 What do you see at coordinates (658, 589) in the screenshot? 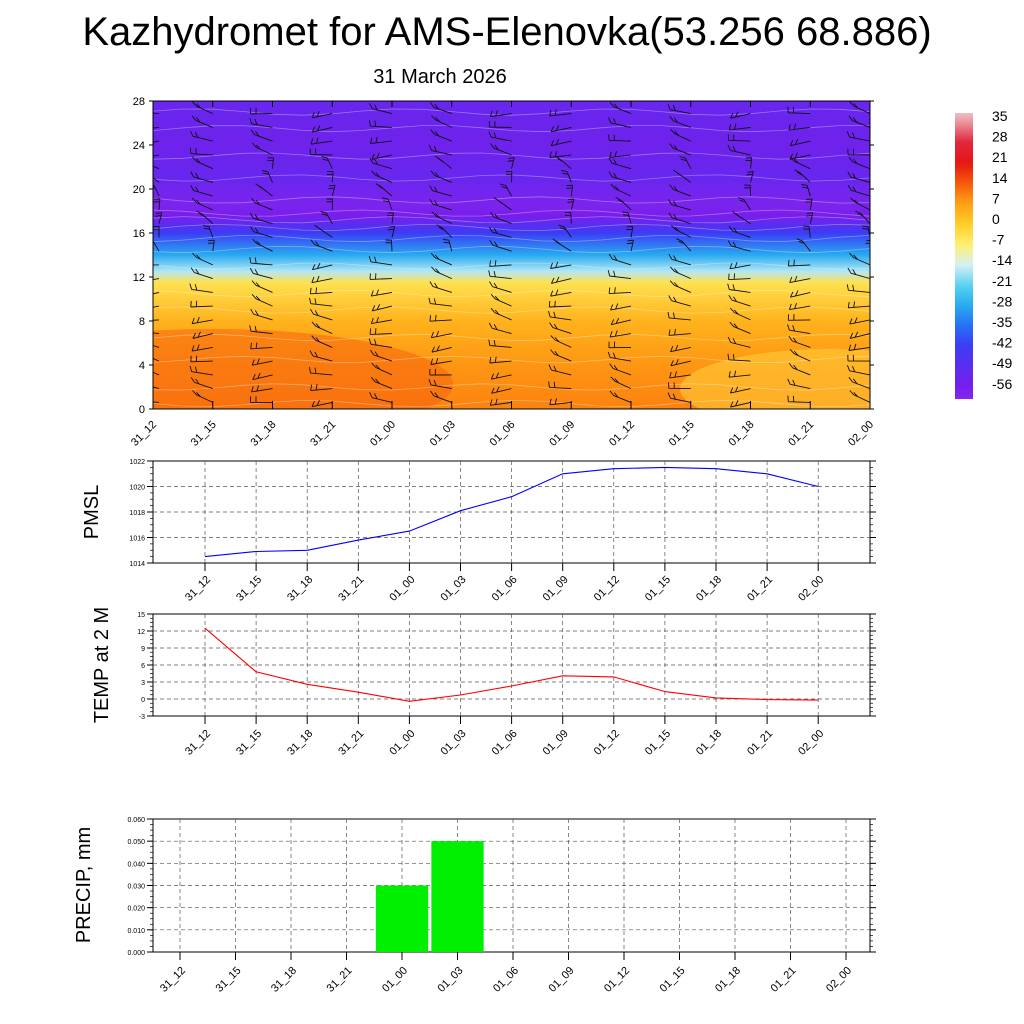
I see `x-tick-label: 01_15` at bounding box center [658, 589].